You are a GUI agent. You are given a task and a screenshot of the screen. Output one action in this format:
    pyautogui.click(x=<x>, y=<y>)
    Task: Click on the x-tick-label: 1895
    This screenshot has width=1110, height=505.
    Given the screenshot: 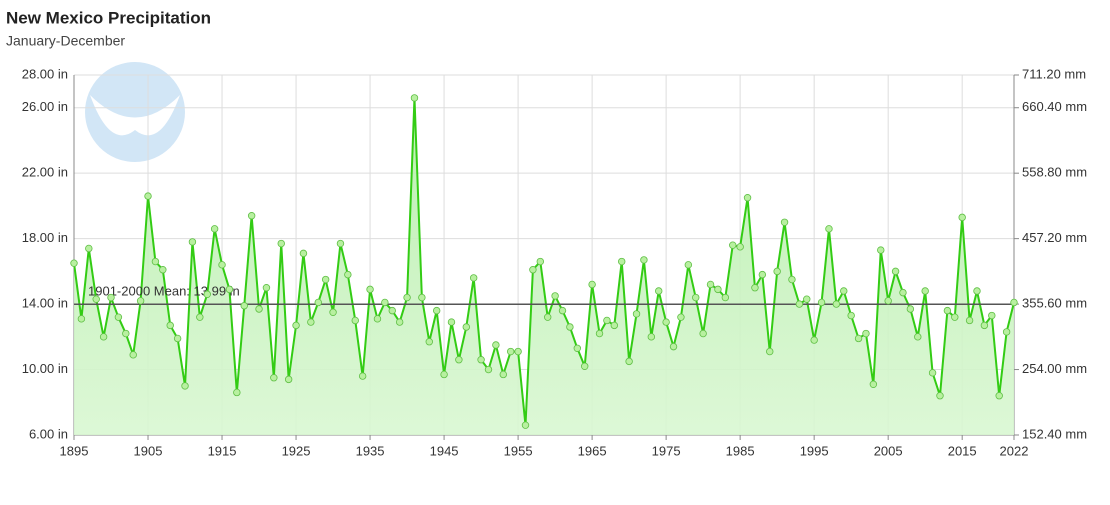 What is the action you would take?
    pyautogui.click(x=74, y=450)
    